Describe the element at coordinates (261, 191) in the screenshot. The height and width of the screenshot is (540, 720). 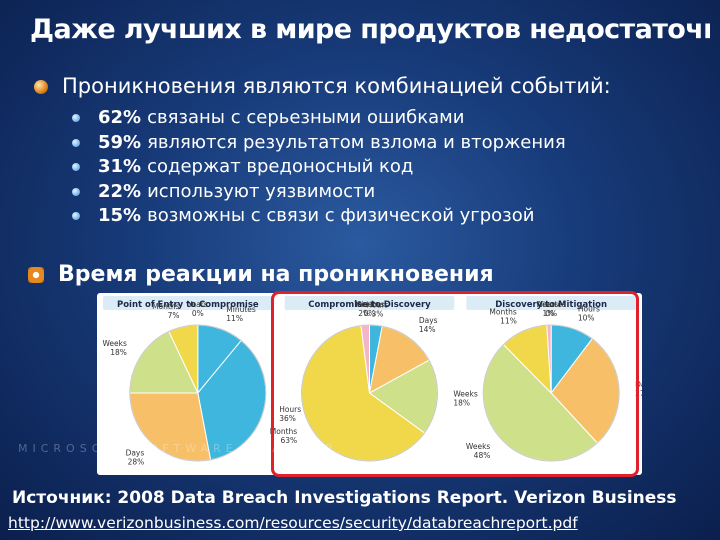
I see `stat-text: используют уязвимости` at that location.